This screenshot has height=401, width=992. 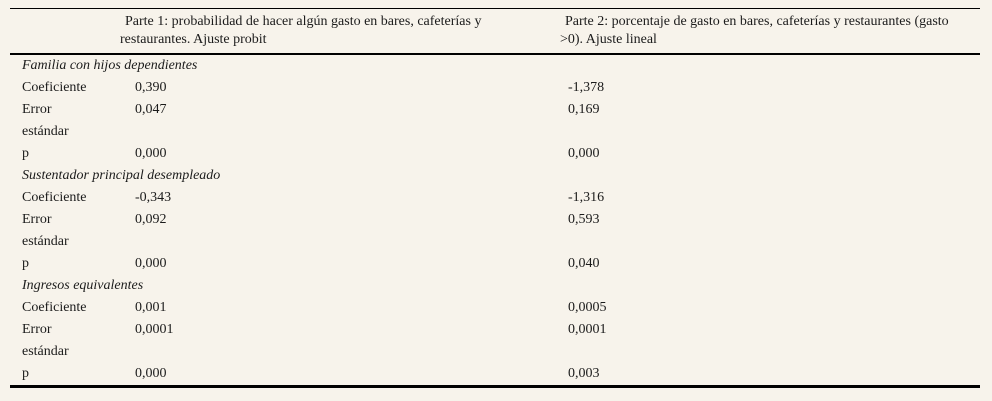 What do you see at coordinates (584, 373) in the screenshot?
I see `parte2-value: 0,003` at bounding box center [584, 373].